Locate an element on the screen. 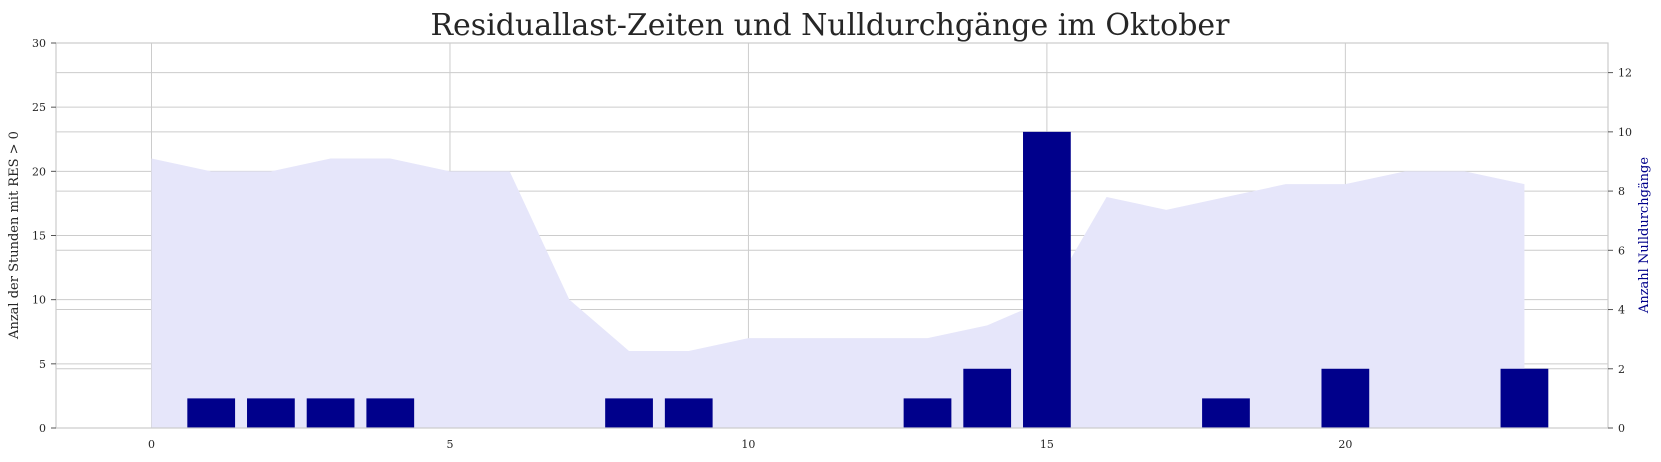  x-tick-label: 10 is located at coordinates (748, 444).